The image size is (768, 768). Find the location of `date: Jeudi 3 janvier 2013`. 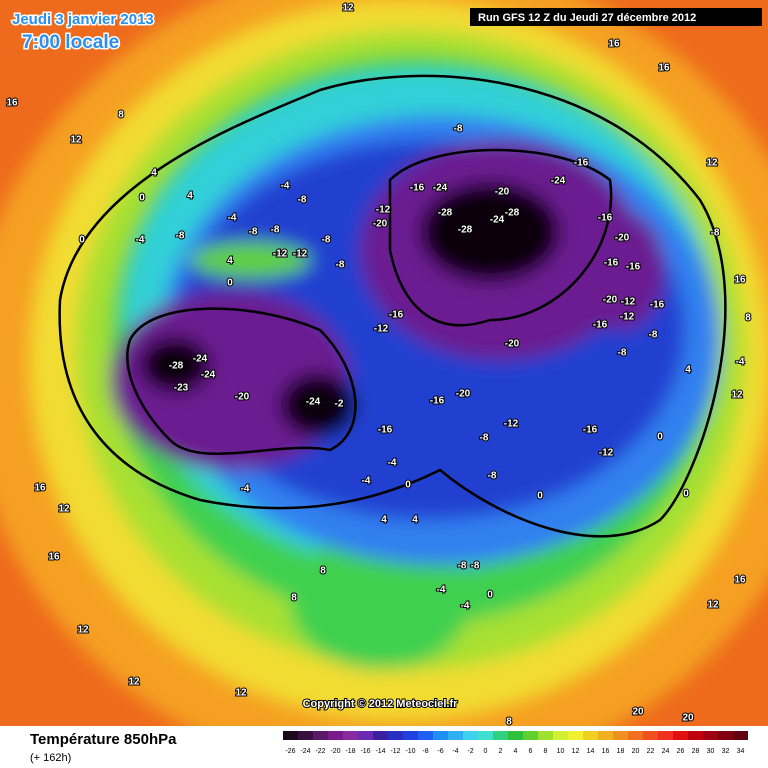

date: Jeudi 3 janvier 2013 is located at coordinates (83, 19).